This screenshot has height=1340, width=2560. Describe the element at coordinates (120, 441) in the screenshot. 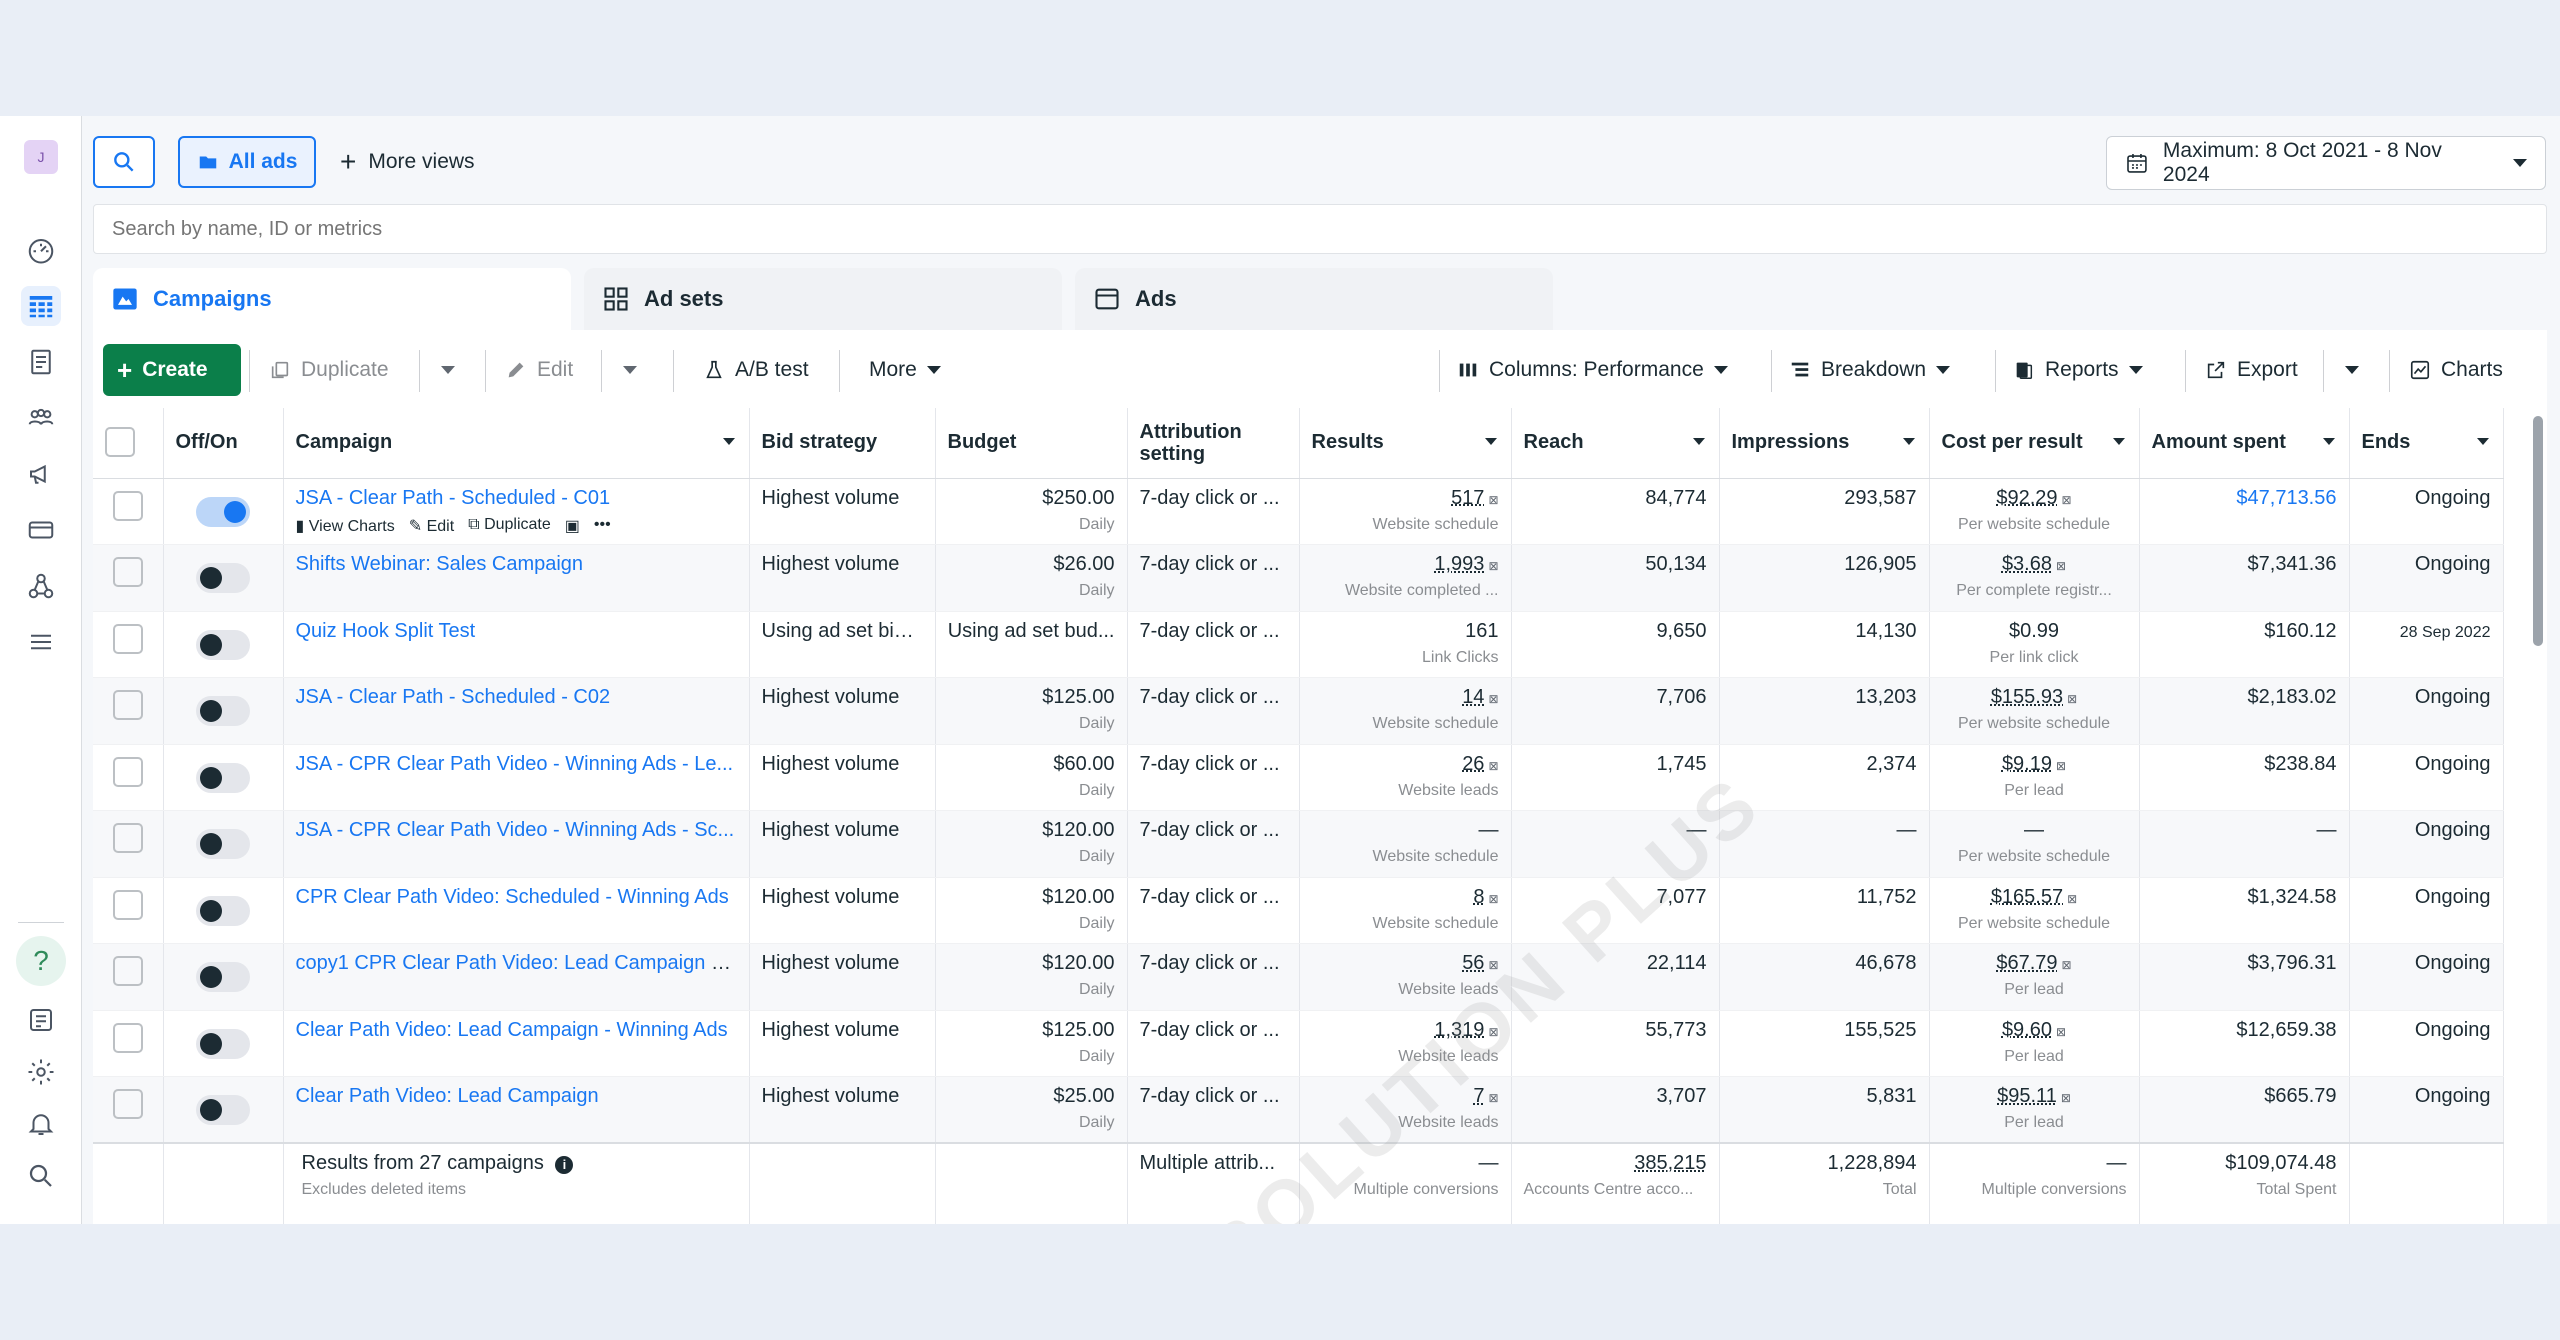

I see `select-all-checkbox` at that location.